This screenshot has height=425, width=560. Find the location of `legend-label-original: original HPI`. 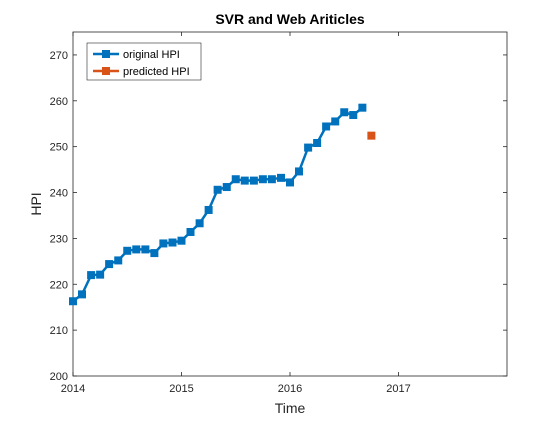

legend-label-original: original HPI is located at coordinates (151, 55).